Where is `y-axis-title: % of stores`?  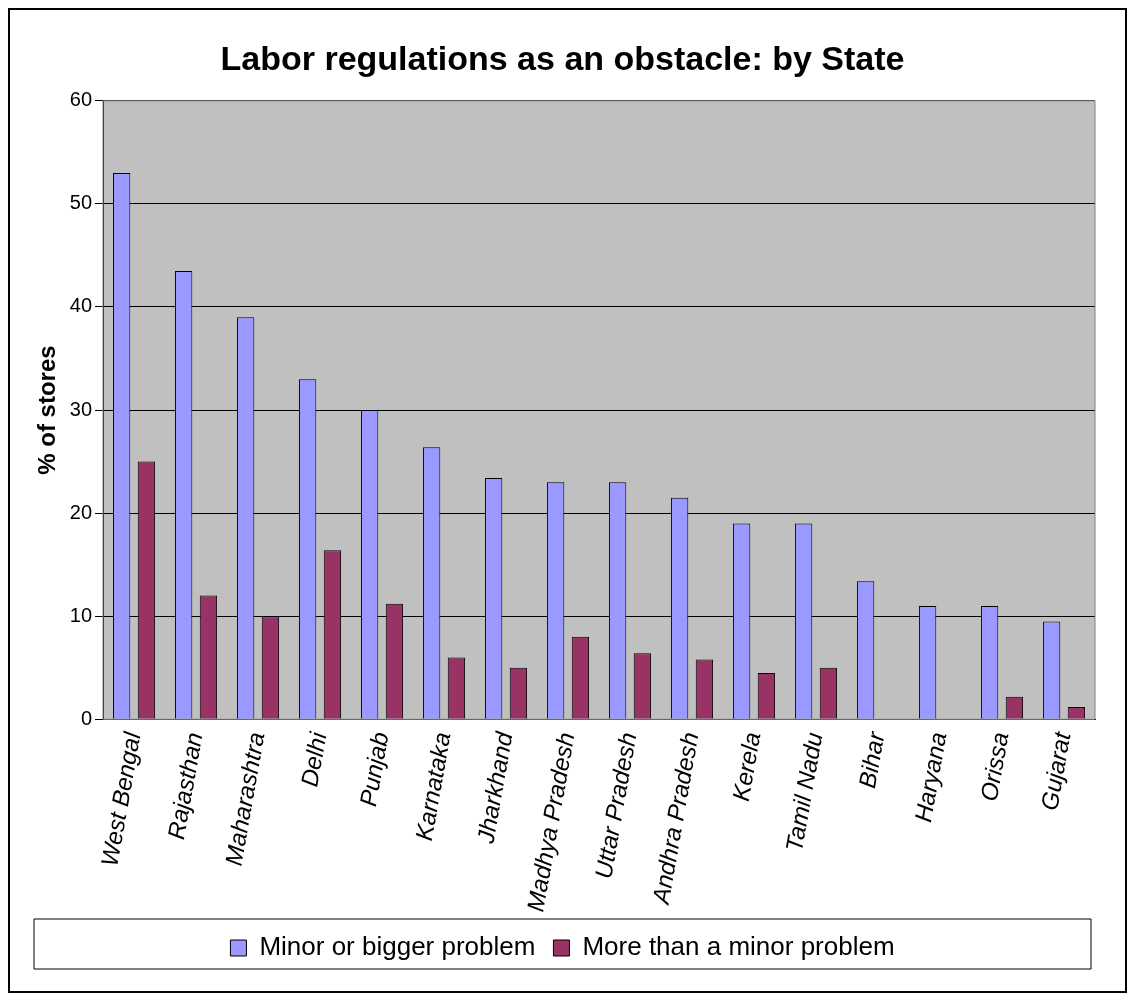
y-axis-title: % of stores is located at coordinates (47, 410).